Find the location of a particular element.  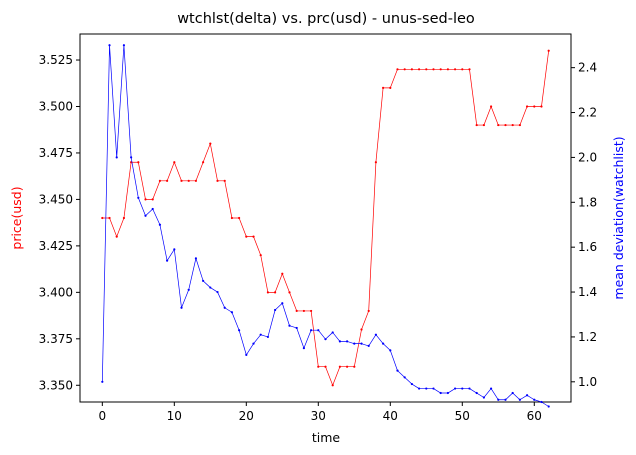

left-y-axis-ticks: 3.350 3.375 3.400 3.425 3.450 3.475 3.500 3.525 is located at coordinates (59, 222).